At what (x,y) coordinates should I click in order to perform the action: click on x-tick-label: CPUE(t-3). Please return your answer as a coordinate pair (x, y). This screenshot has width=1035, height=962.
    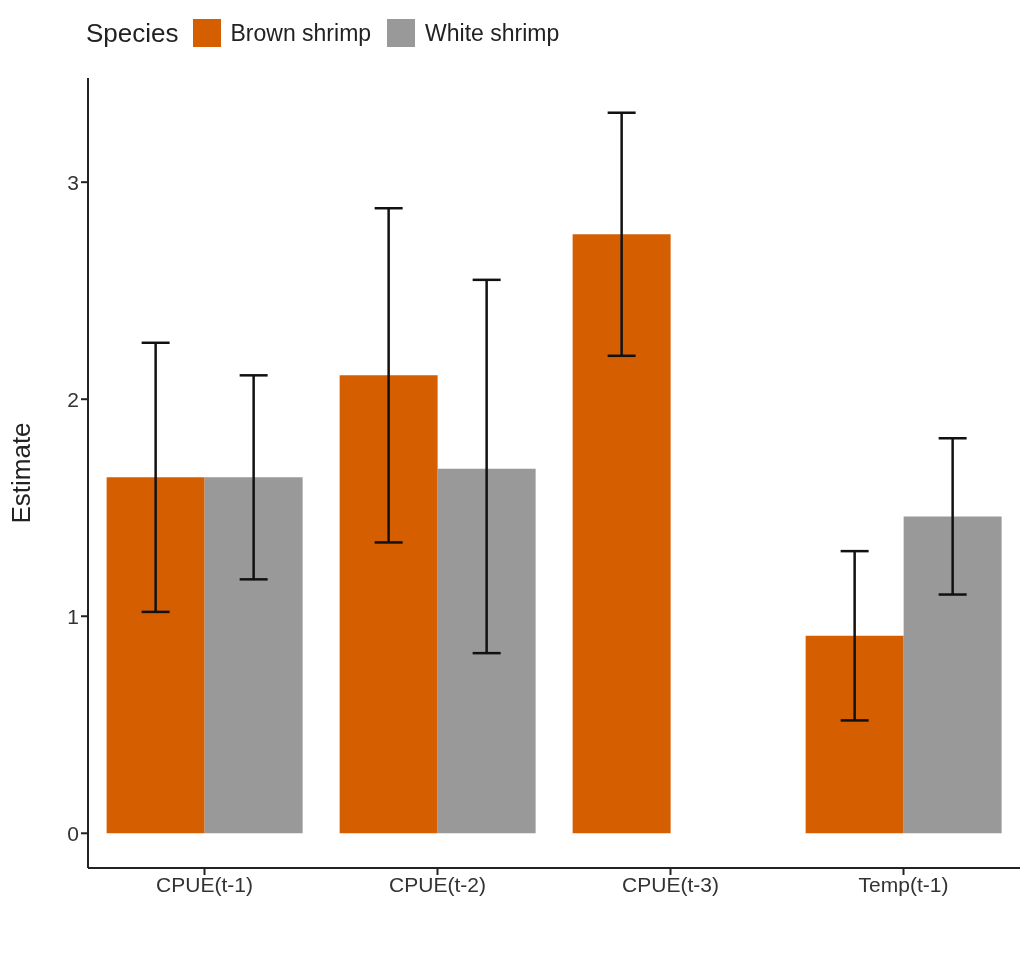
    Looking at the image, I should click on (670, 884).